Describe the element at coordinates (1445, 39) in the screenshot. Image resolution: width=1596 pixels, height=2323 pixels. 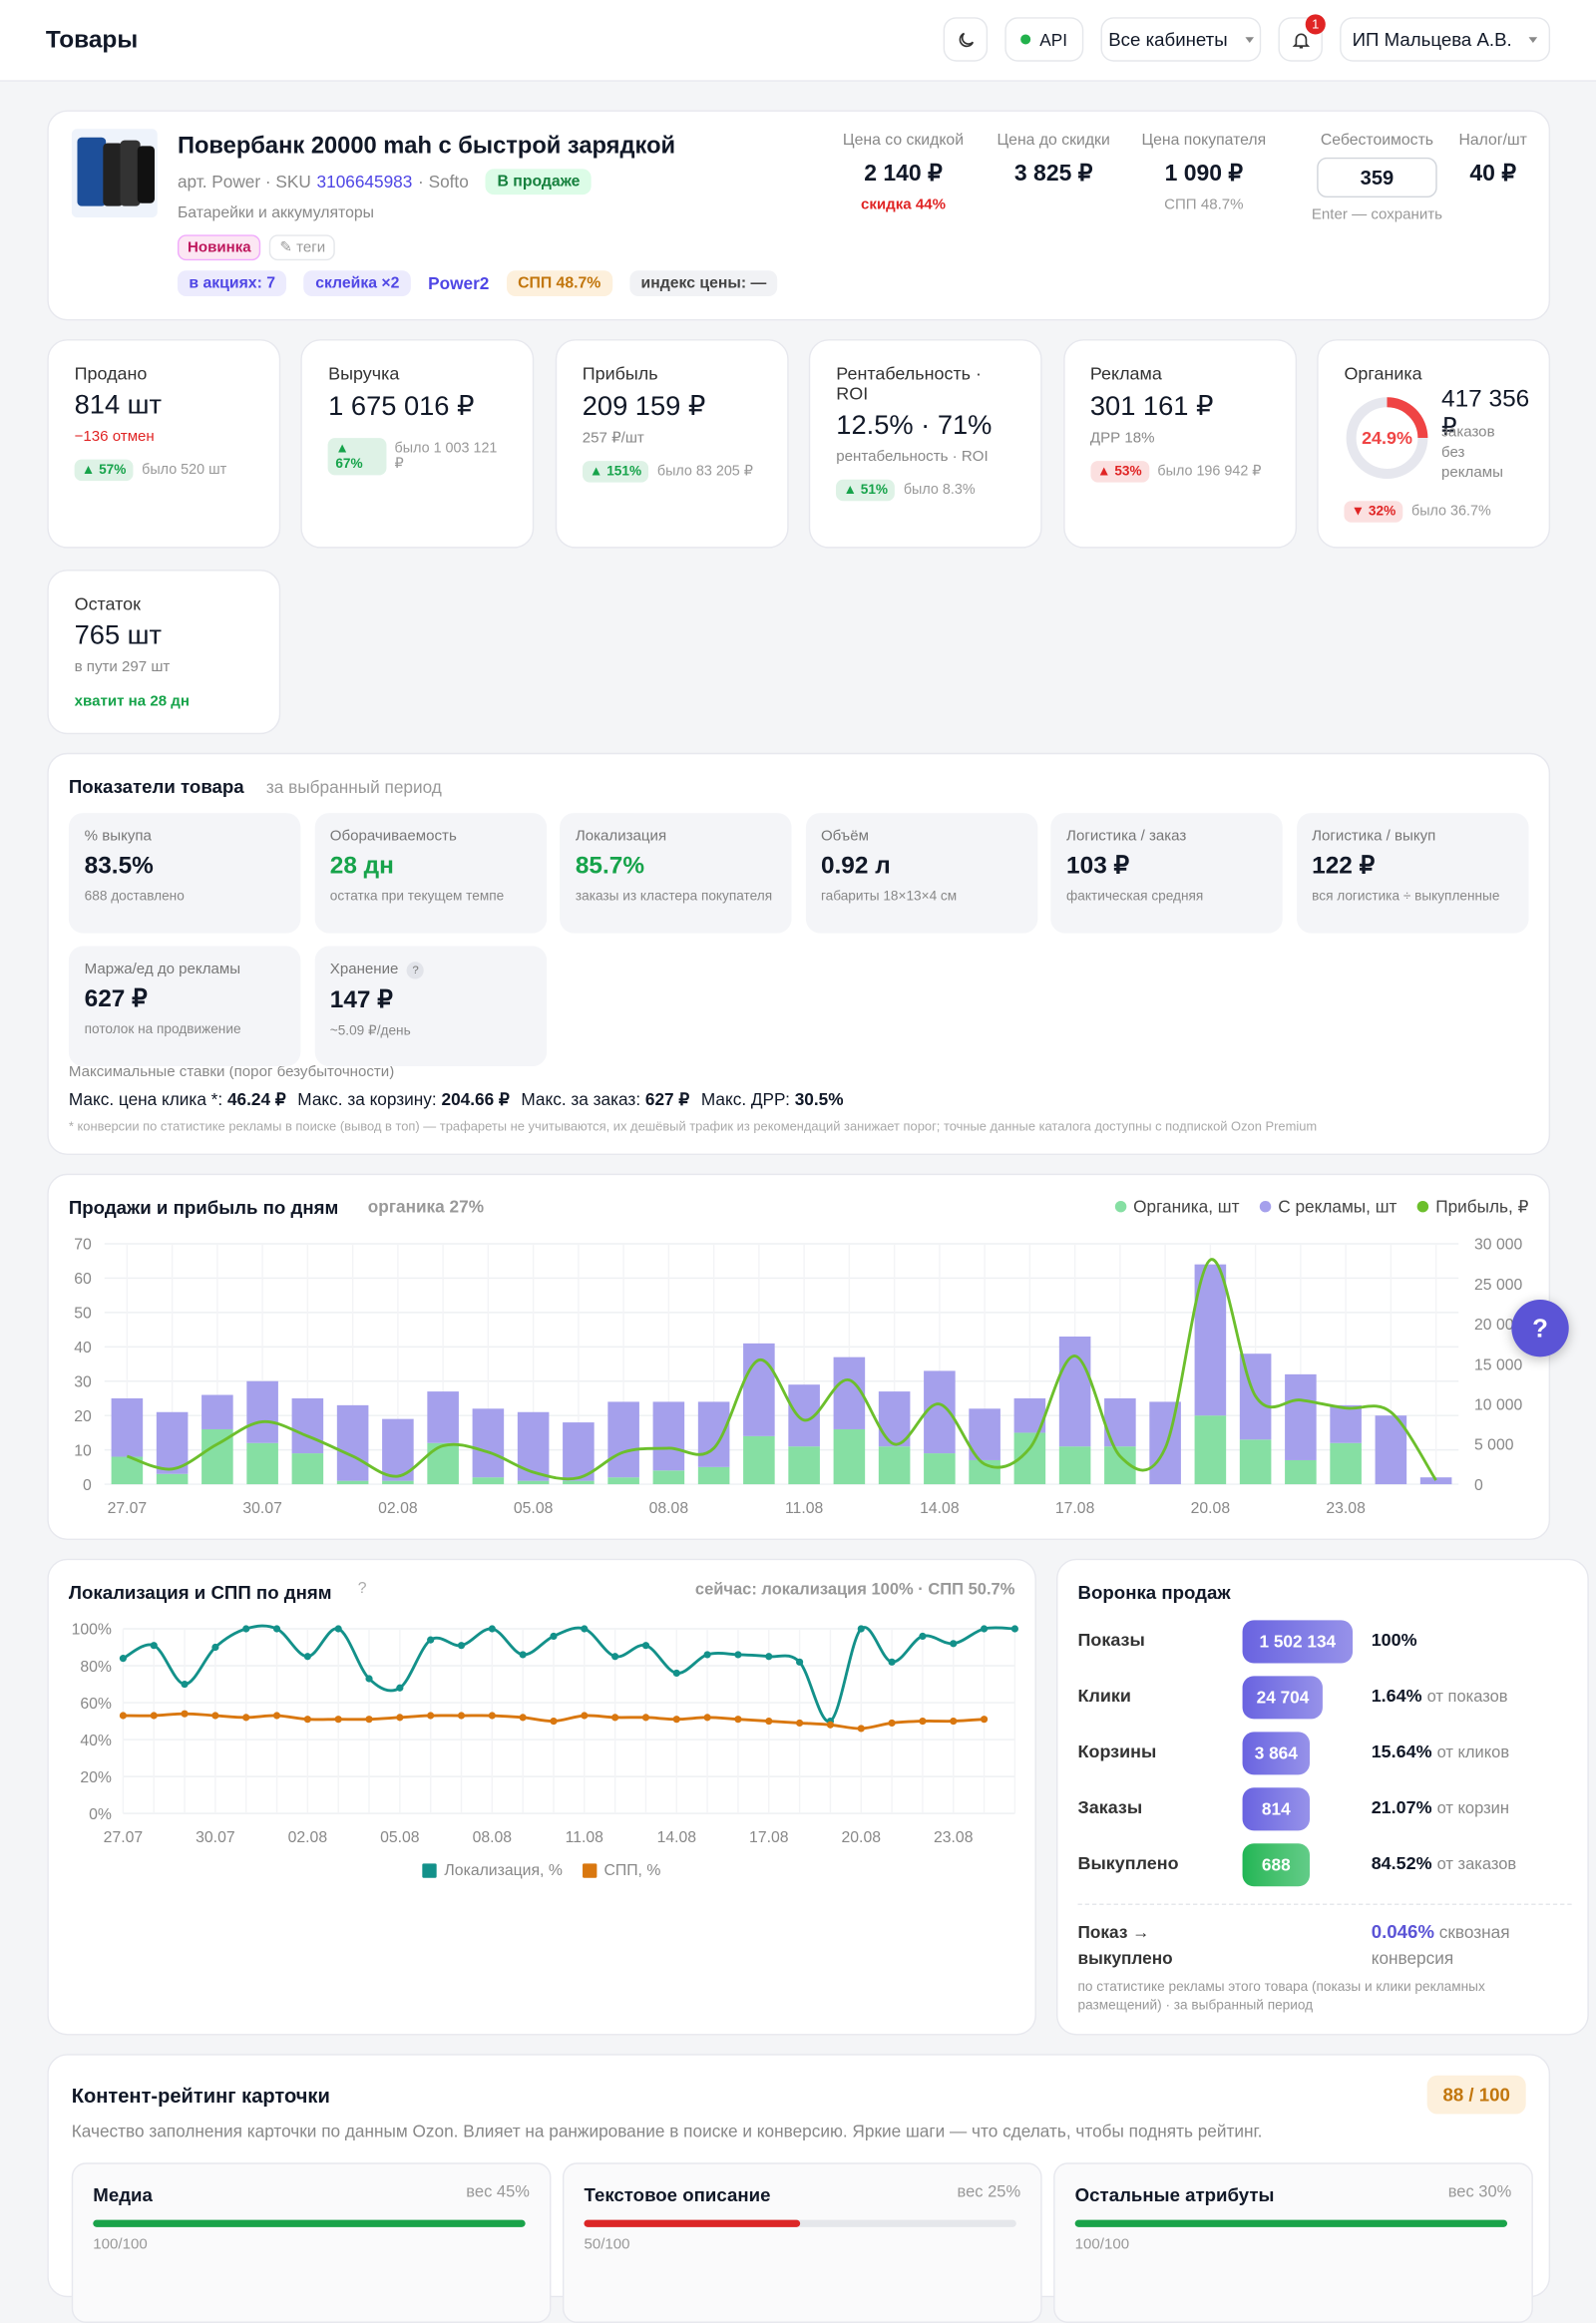
I see `user-menu: ИП Мальцева А.В.` at that location.